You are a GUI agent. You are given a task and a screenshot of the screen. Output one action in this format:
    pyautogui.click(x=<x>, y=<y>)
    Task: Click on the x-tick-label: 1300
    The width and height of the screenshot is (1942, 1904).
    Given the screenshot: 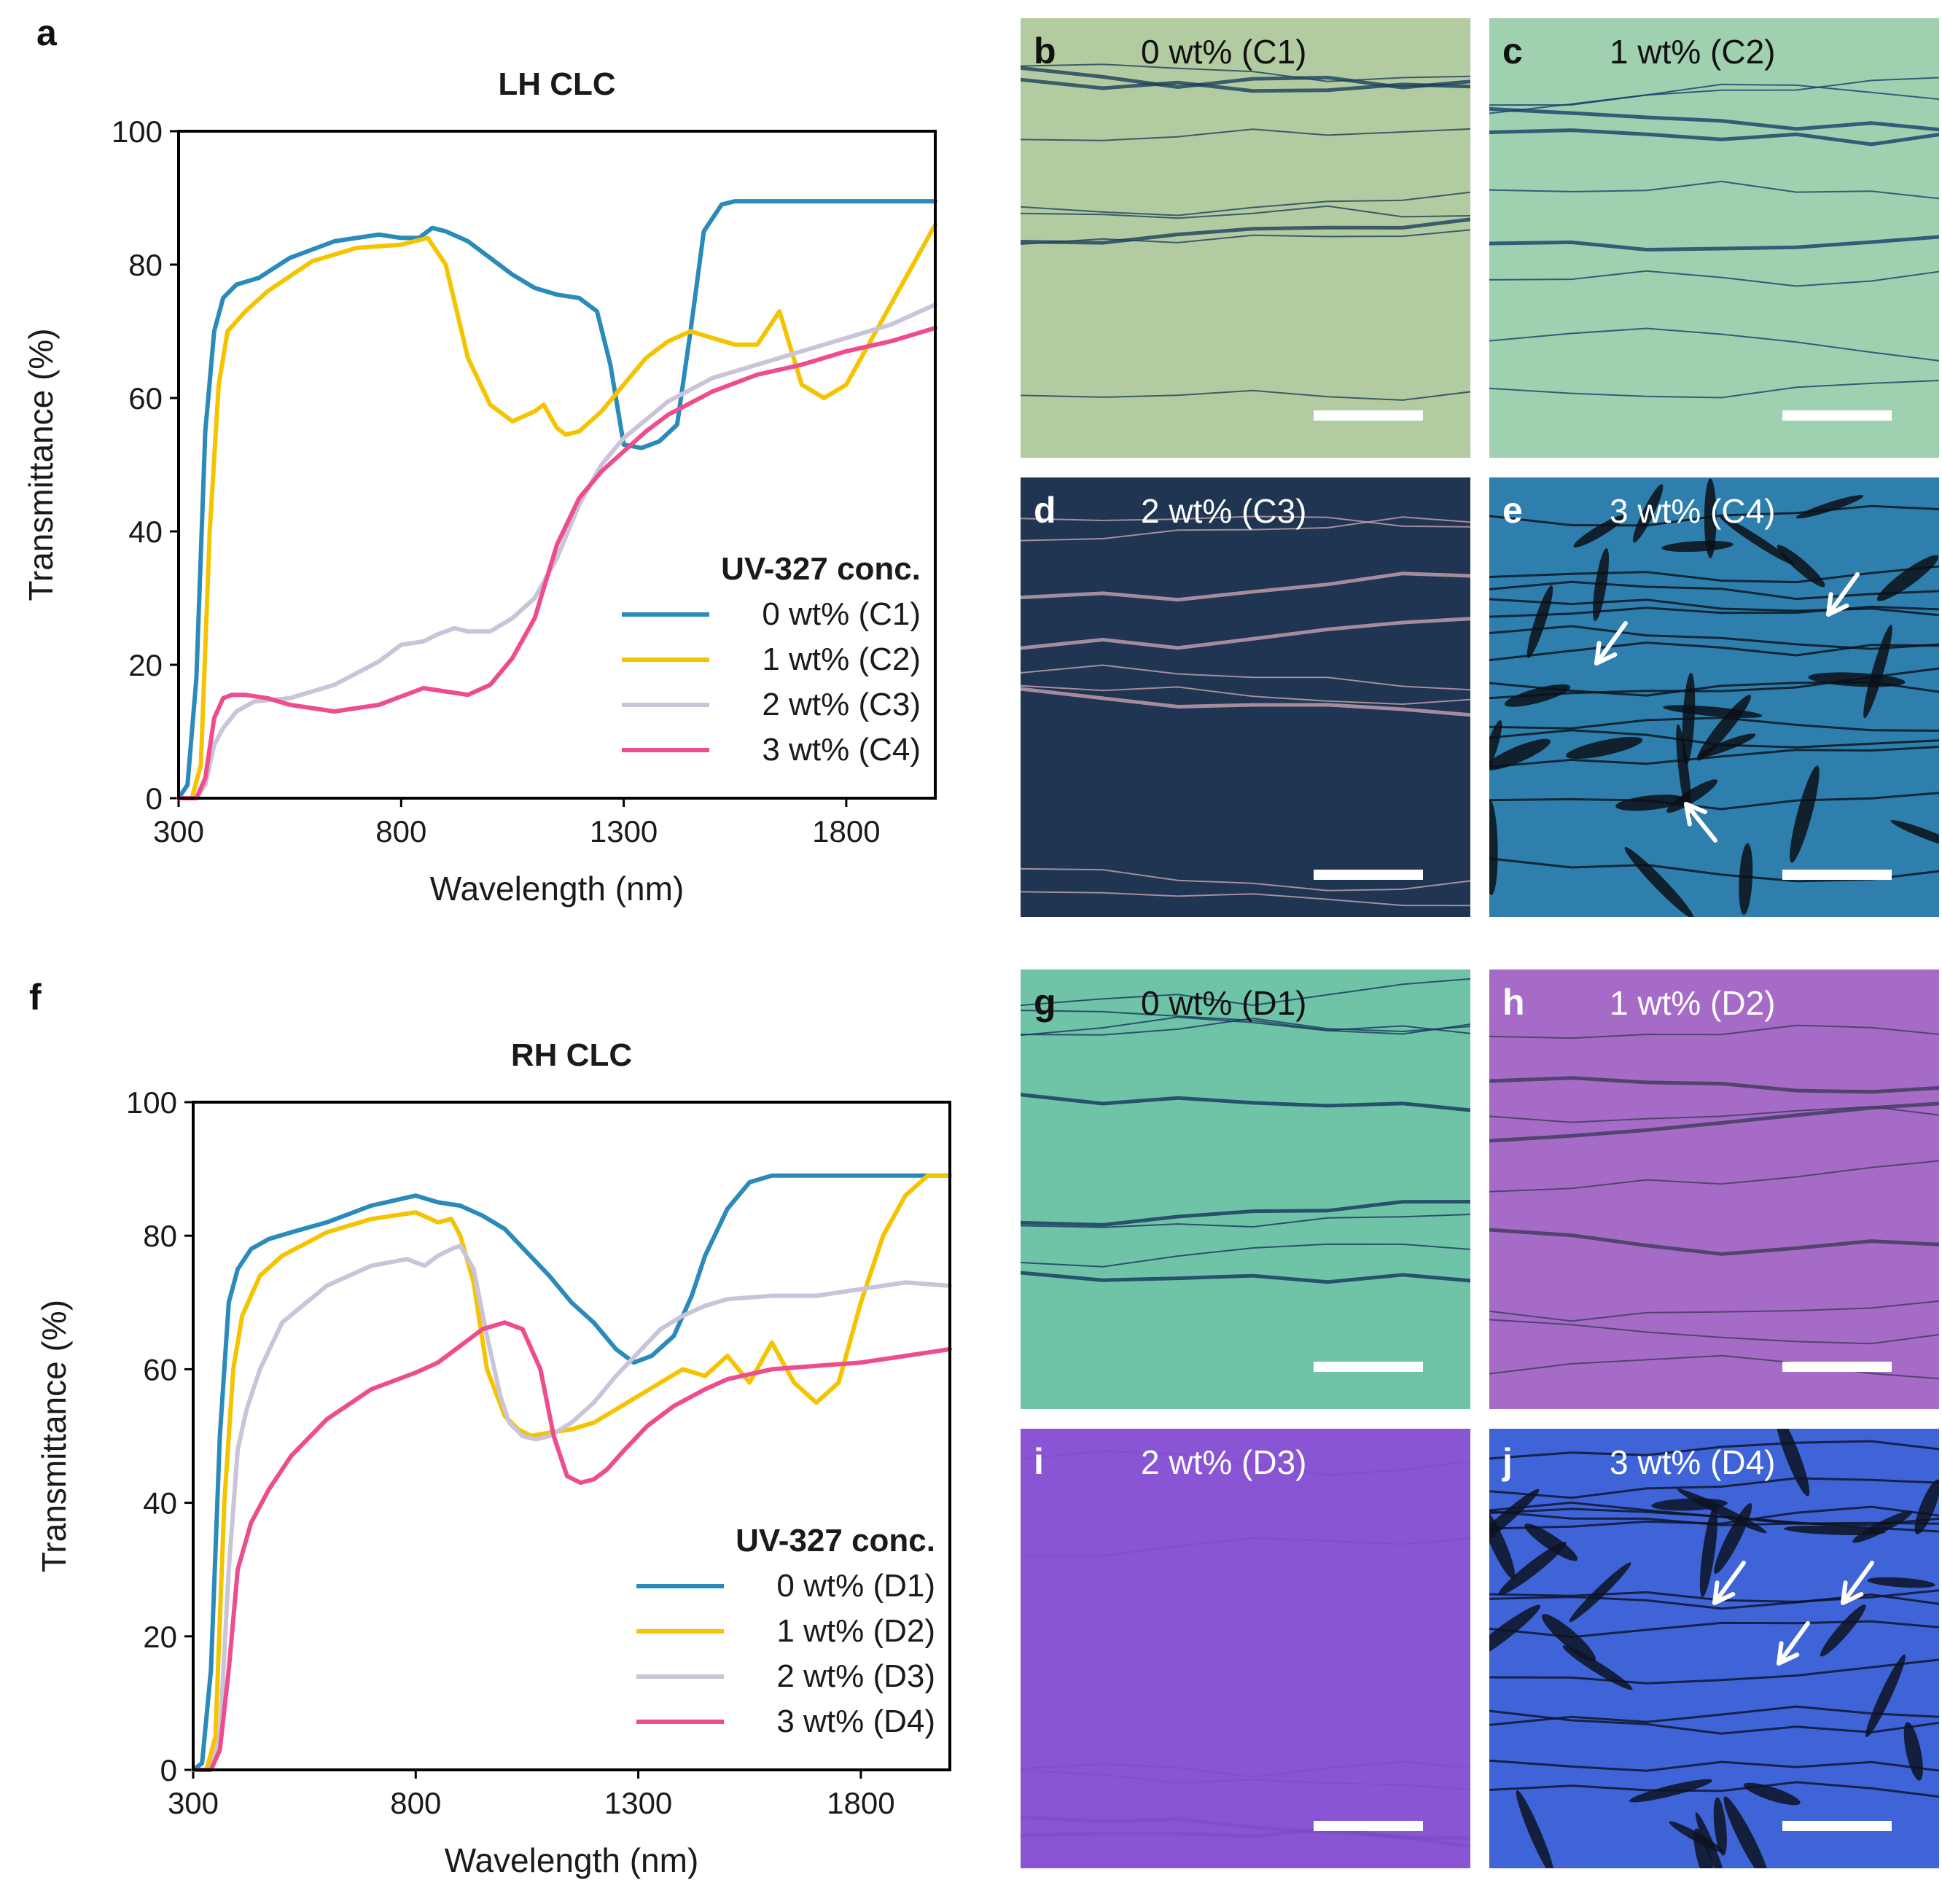 What is the action you would take?
    pyautogui.click(x=624, y=831)
    